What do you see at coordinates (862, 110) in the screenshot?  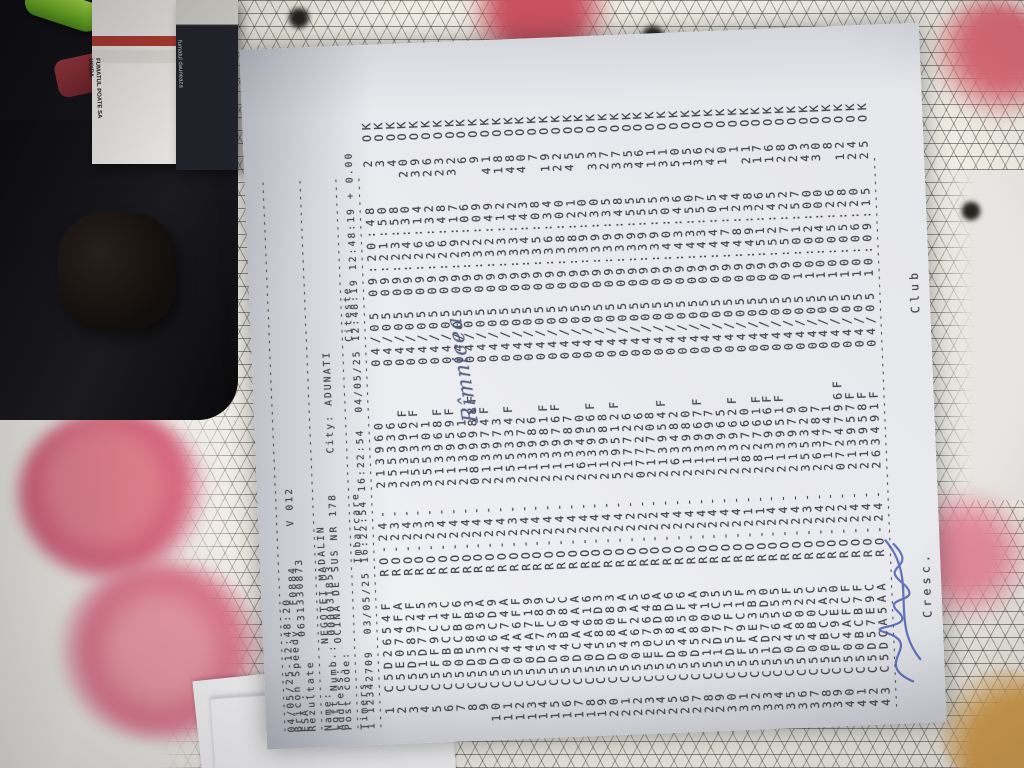 I see `status-ok: OK` at bounding box center [862, 110].